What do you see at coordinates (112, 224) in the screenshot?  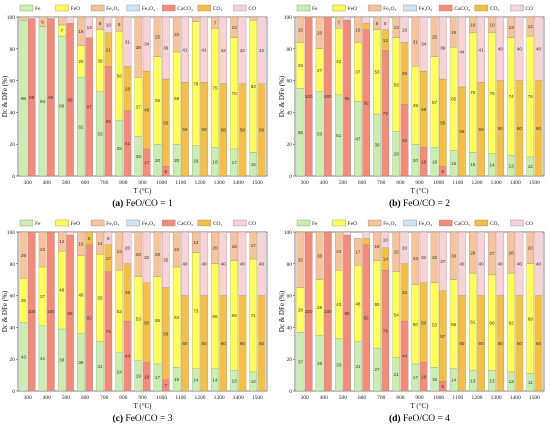 I see `legend-label: Fe₂O₃` at bounding box center [112, 224].